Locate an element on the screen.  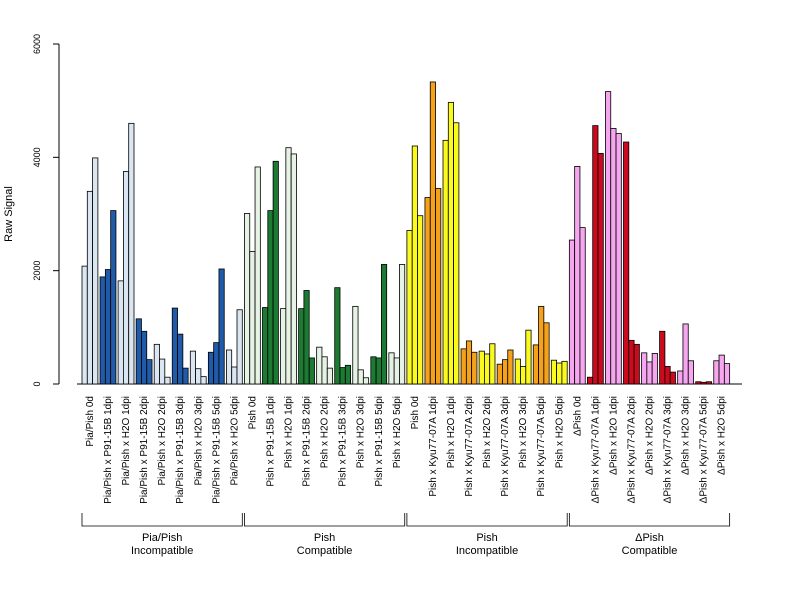
x-tick-label: Pia/Pish x H2O 2dpi is located at coordinates (162, 441).